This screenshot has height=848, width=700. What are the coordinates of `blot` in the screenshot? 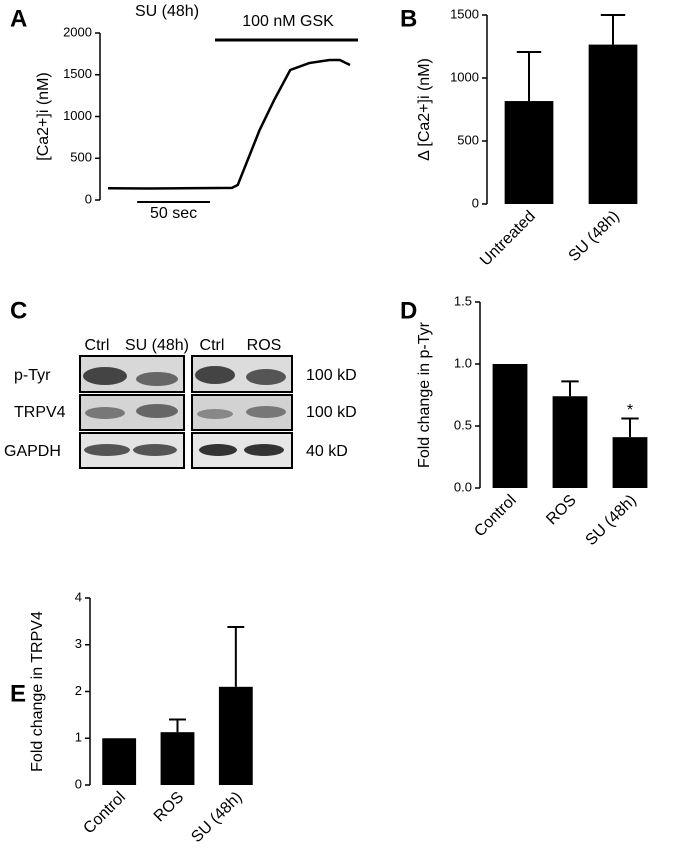 It's located at (186, 412).